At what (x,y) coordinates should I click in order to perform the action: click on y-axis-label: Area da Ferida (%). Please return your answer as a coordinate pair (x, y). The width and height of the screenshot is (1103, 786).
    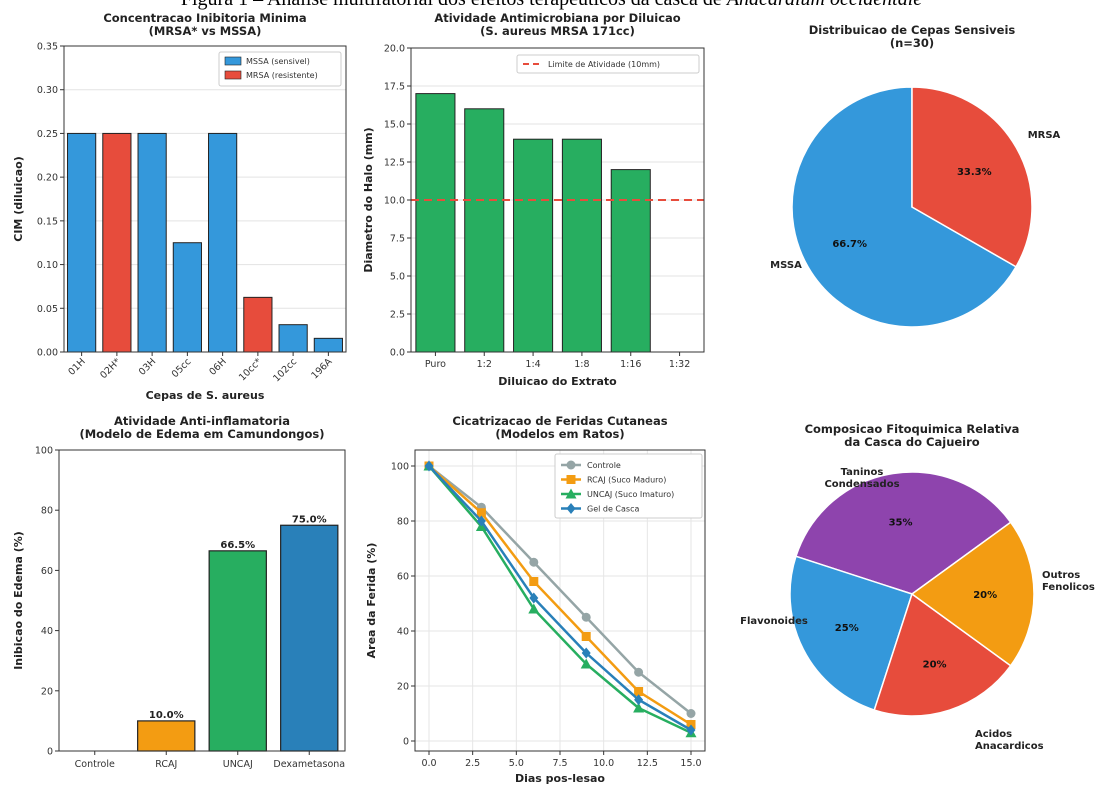
    Looking at the image, I should click on (371, 601).